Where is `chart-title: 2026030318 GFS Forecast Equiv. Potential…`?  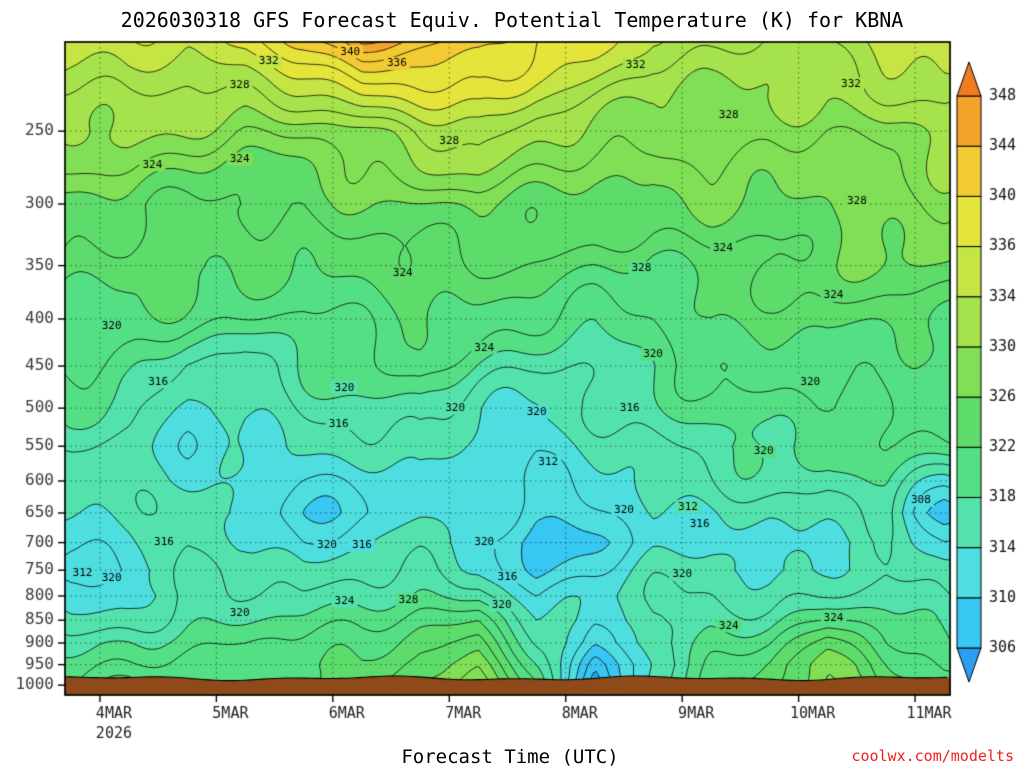
chart-title: 2026030318 GFS Forecast Equiv. Potential… is located at coordinates (512, 20).